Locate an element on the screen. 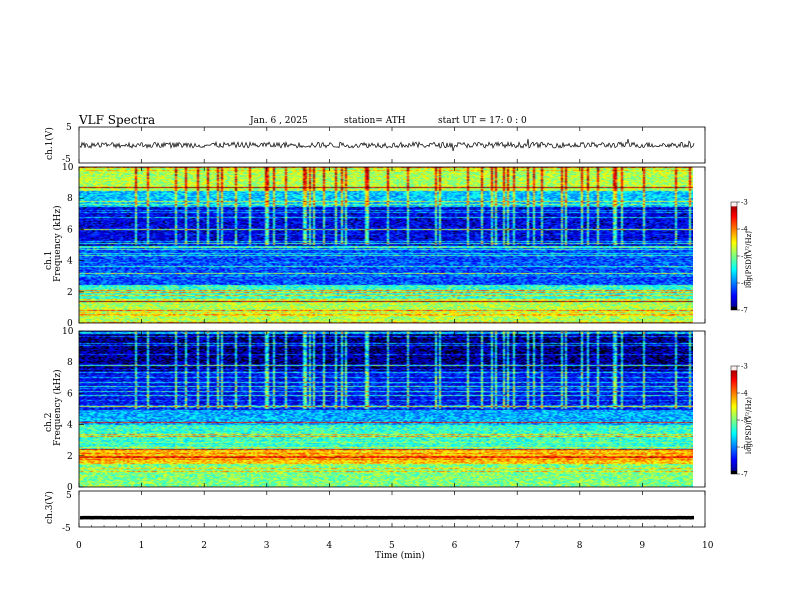  time-tick-label: 0 is located at coordinates (79, 546).